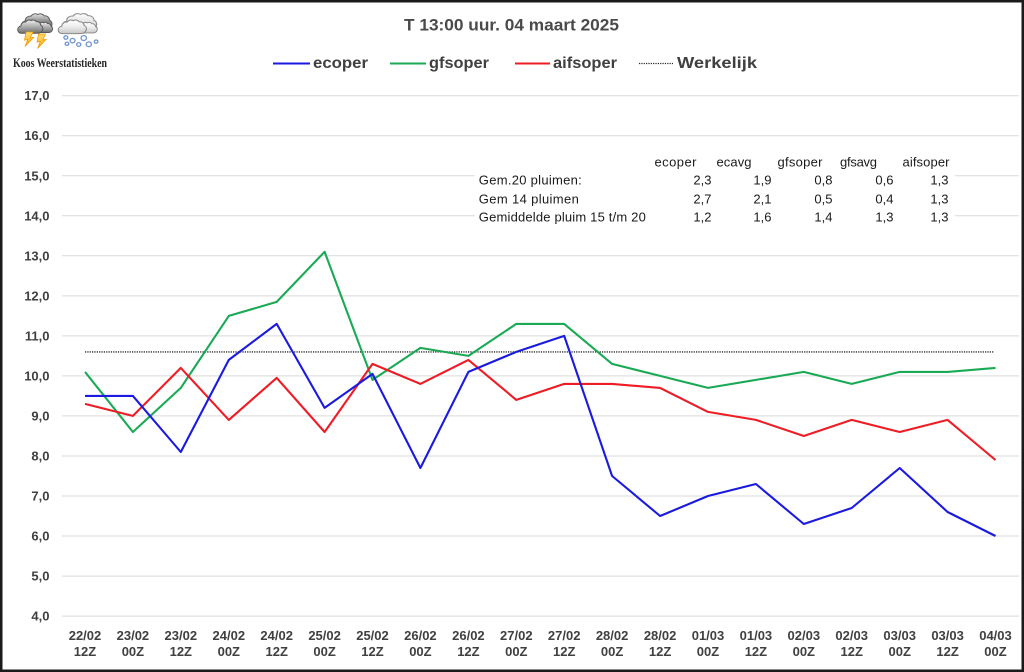  I want to click on svg-text: 4,0, so click(40, 616).